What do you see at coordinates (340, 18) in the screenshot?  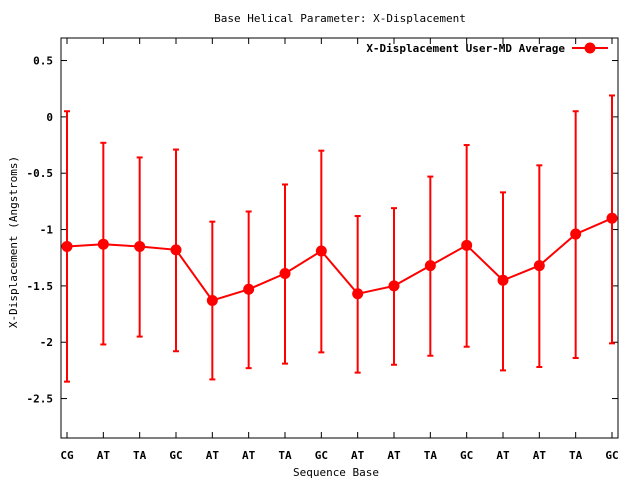 I see `chart-title: Base Helical Parameter: X-Displacement` at bounding box center [340, 18].